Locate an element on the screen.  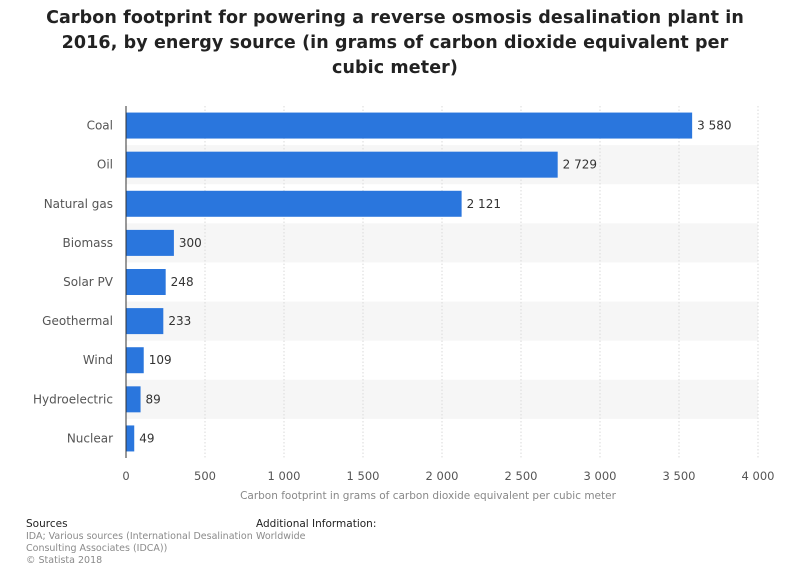
x-tick-label: 2 000 is located at coordinates (442, 476).